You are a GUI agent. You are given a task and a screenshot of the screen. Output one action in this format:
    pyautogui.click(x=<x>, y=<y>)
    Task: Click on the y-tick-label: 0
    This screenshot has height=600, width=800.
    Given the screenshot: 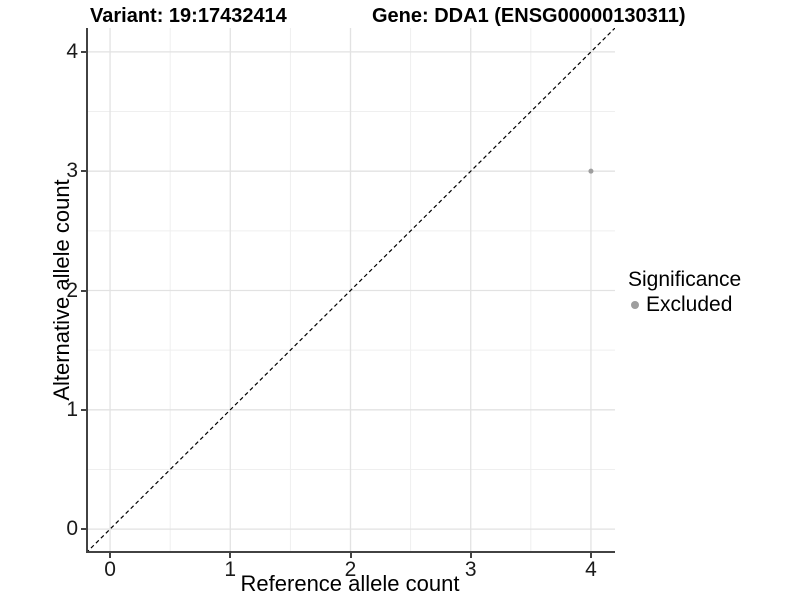 What is the action you would take?
    pyautogui.click(x=72, y=529)
    